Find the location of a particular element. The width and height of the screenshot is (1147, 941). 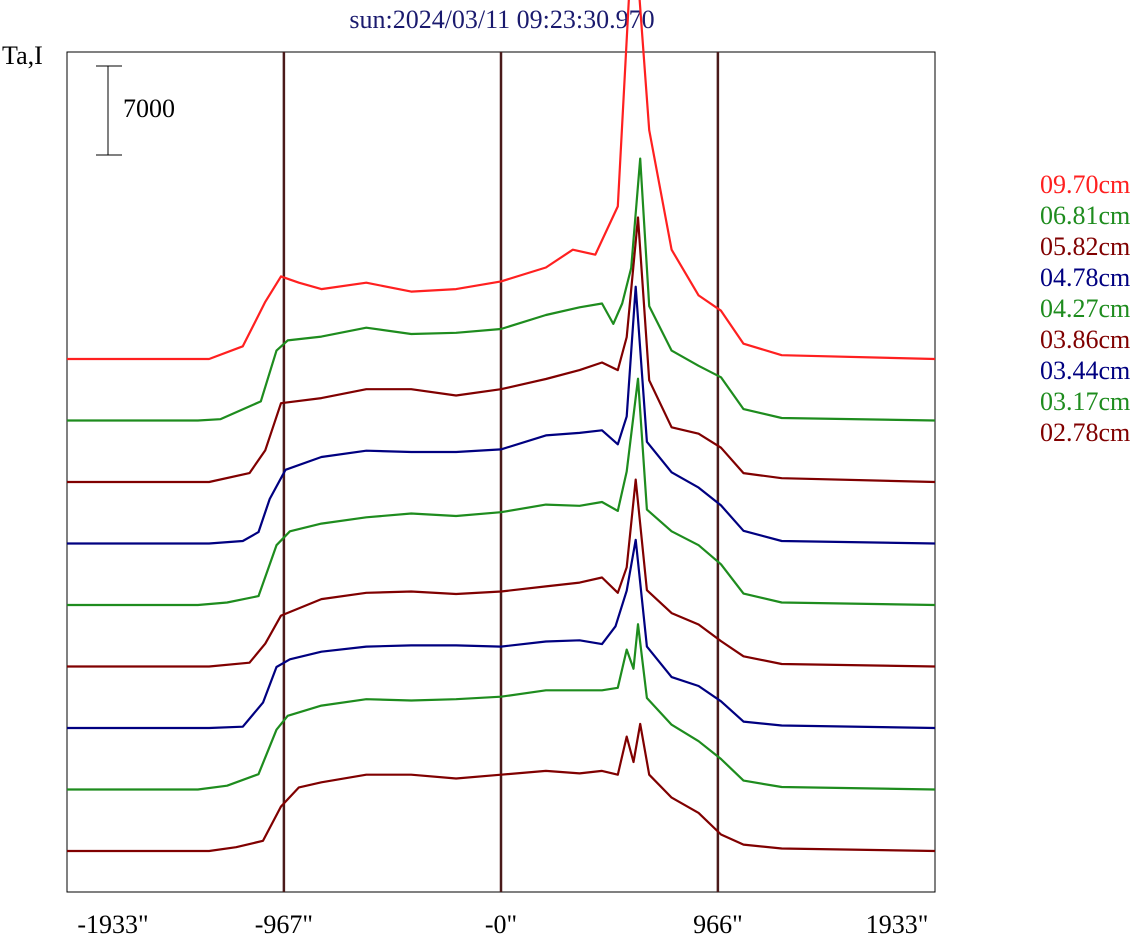

x-axis-ticks: -1933" -967" -0" 966" 1933" is located at coordinates (502, 924).